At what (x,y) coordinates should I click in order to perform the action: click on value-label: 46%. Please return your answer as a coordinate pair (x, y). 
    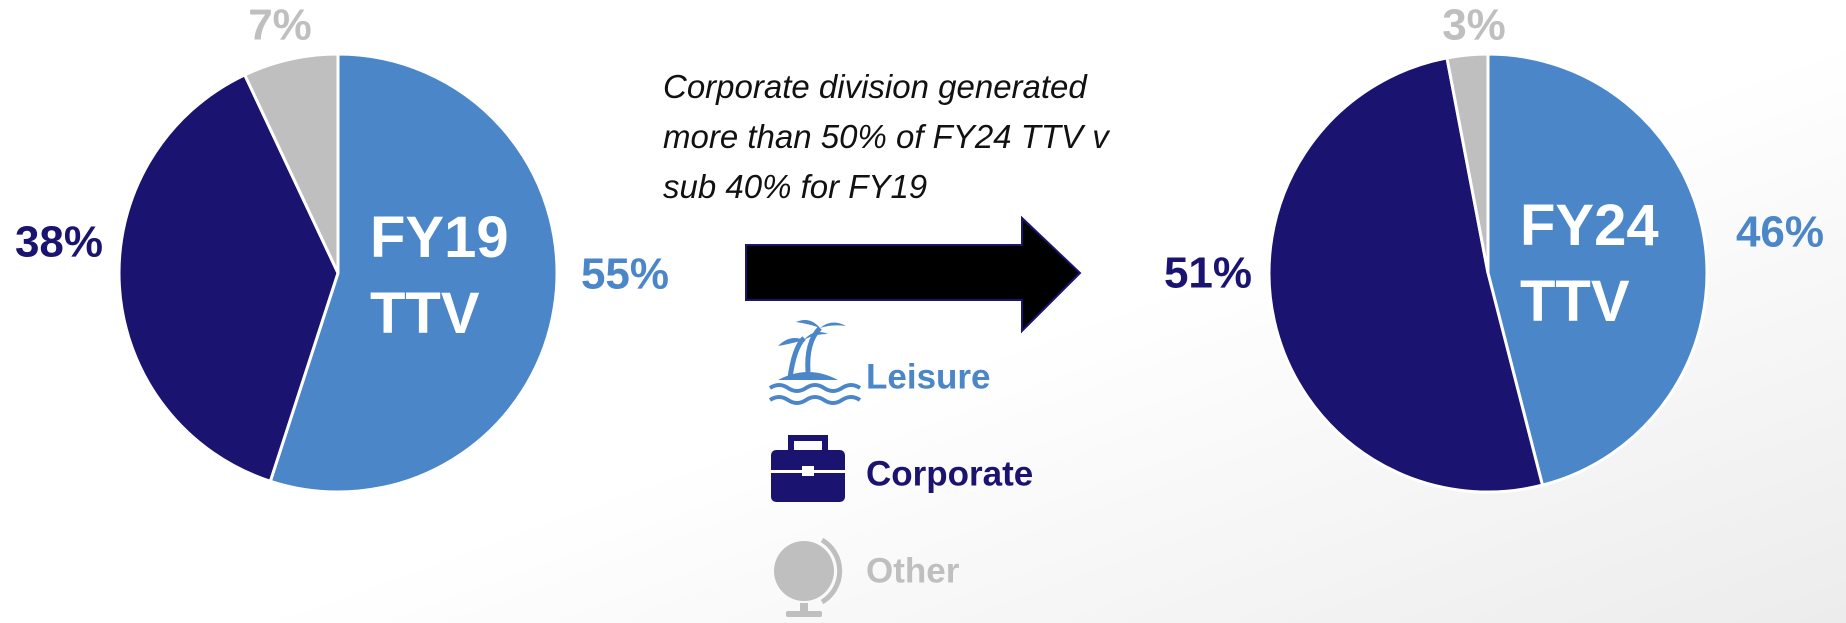
    Looking at the image, I should click on (1780, 232).